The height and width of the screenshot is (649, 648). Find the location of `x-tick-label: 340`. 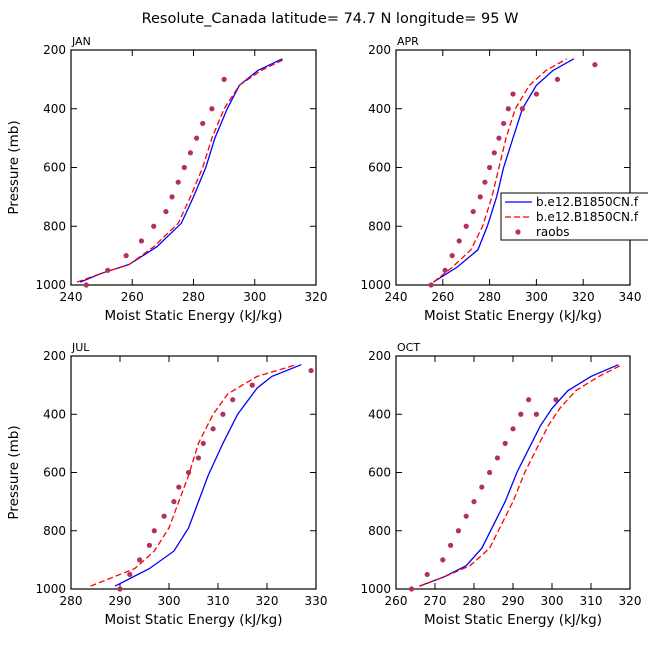

x-tick-label: 340 is located at coordinates (630, 297).